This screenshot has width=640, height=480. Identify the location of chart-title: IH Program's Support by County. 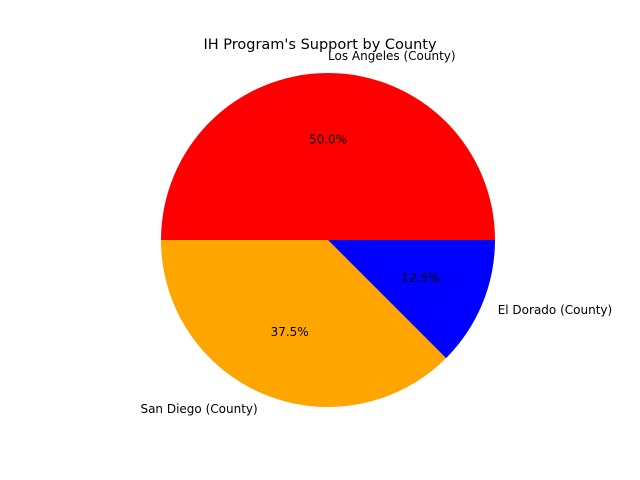
(320, 45).